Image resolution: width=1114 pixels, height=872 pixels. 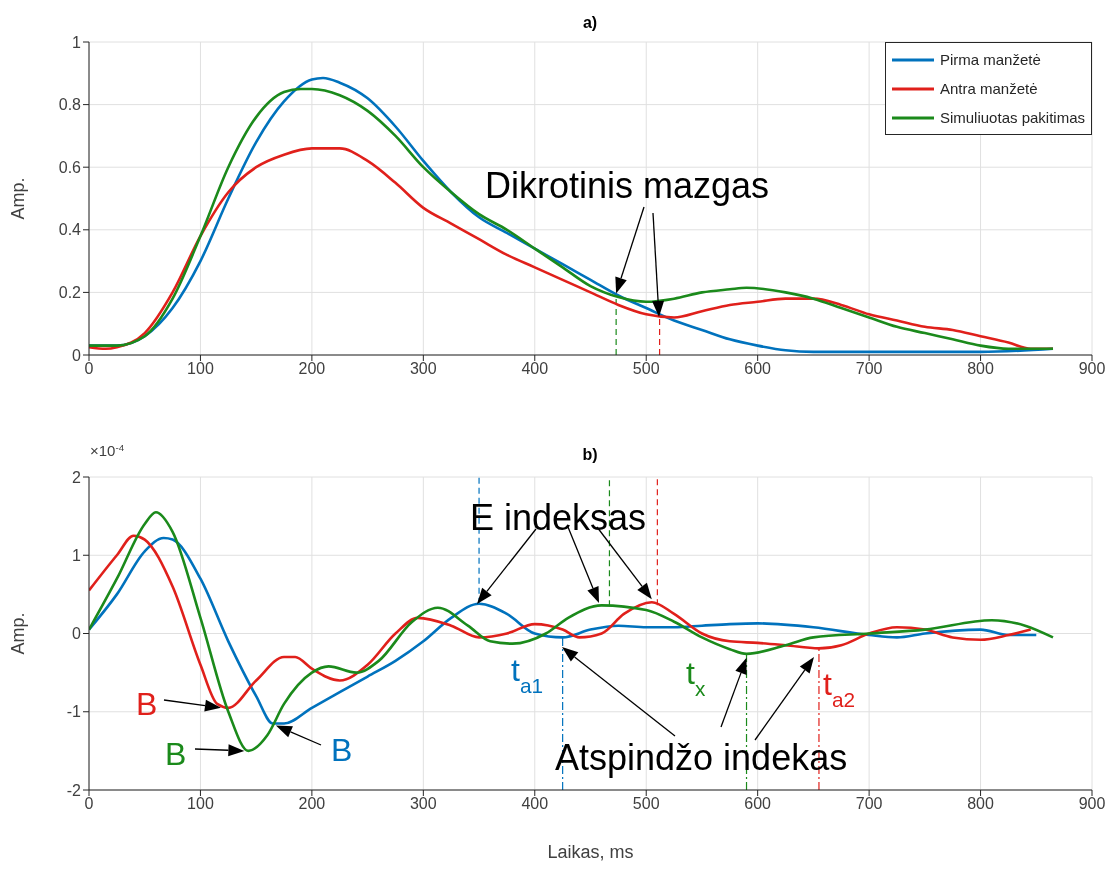 I want to click on legend-label: Simuliuotas pakitimas, so click(x=1012, y=117).